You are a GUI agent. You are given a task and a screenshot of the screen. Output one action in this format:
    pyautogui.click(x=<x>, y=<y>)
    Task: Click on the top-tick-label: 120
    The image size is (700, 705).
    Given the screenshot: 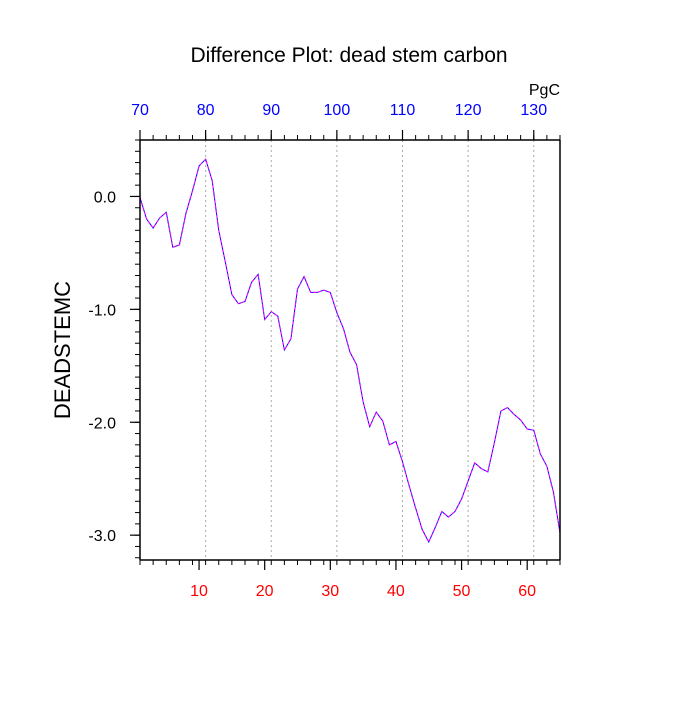 What is the action you would take?
    pyautogui.click(x=468, y=110)
    